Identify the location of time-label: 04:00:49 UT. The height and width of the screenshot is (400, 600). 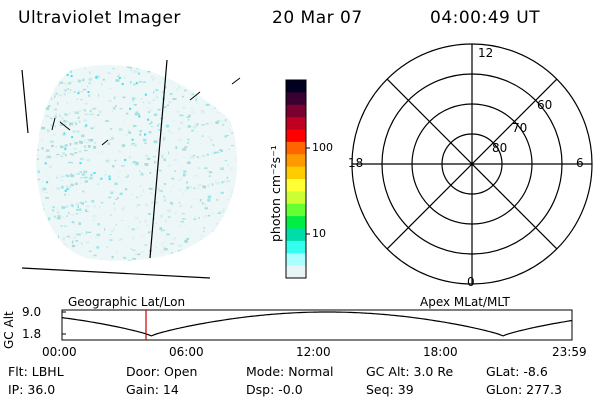
(485, 18).